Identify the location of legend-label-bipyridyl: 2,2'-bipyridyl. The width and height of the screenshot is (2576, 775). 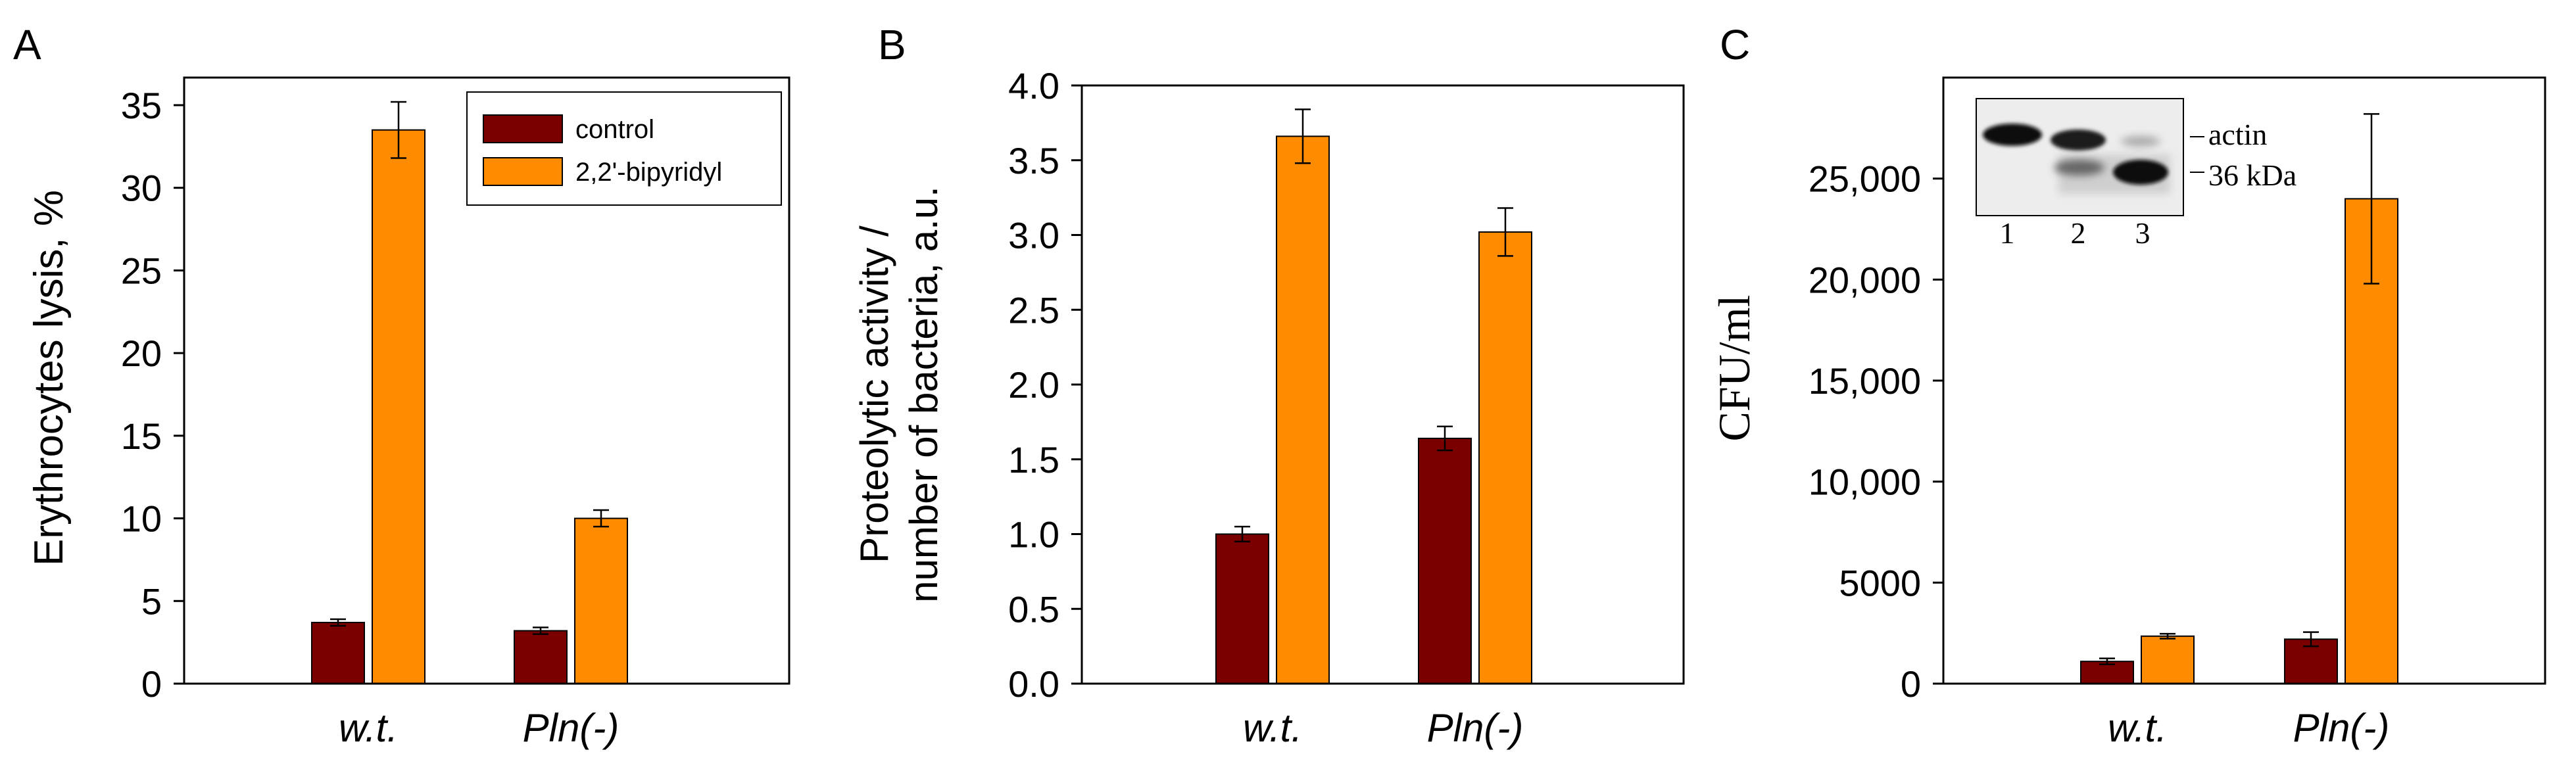
(649, 173).